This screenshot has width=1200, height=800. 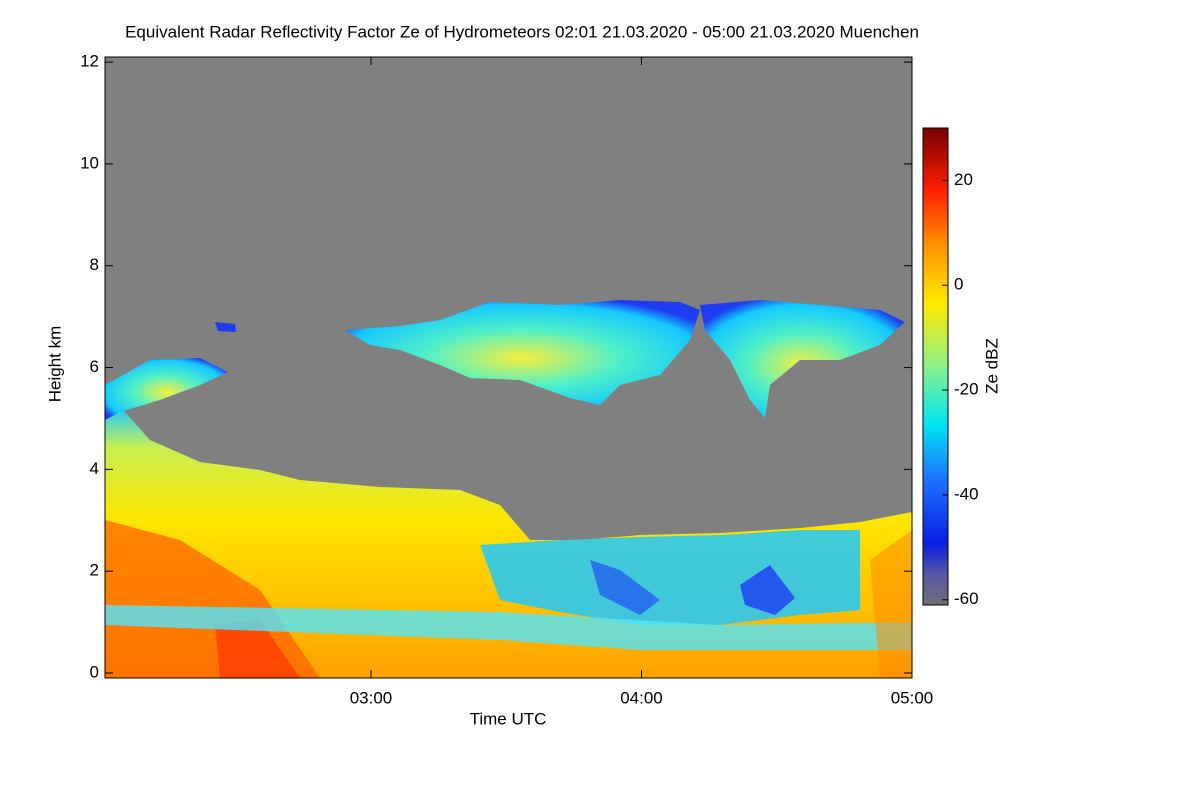 I want to click on y-axis-label: Height km, so click(x=54, y=364).